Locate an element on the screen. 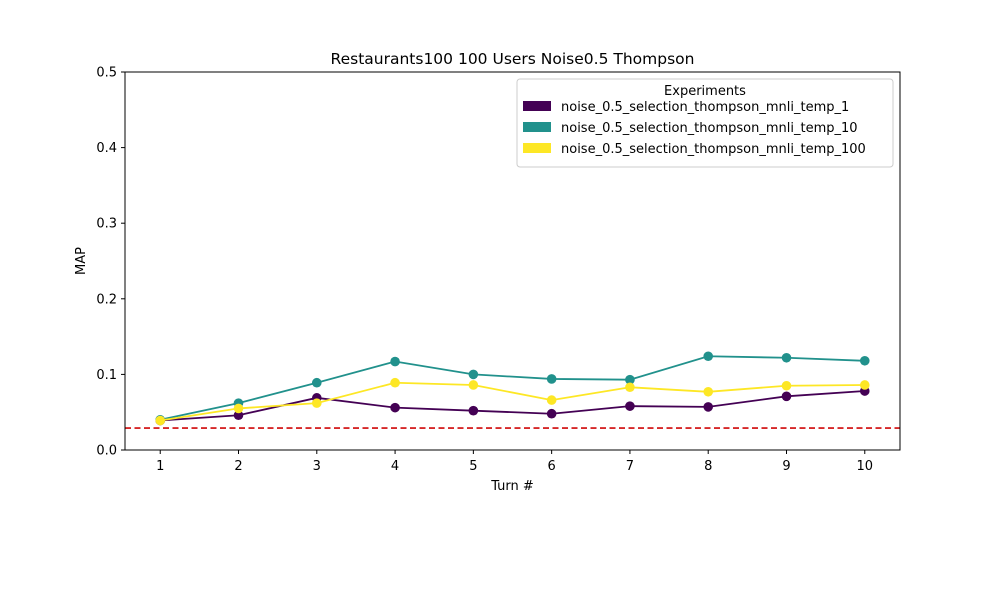 The width and height of the screenshot is (1000, 604). plot-area is located at coordinates (512, 390).